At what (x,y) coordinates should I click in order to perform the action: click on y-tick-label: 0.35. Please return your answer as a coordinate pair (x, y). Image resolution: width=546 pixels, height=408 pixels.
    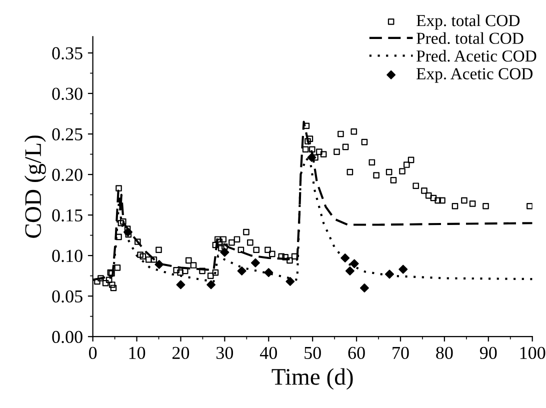
    Looking at the image, I should click on (67, 53).